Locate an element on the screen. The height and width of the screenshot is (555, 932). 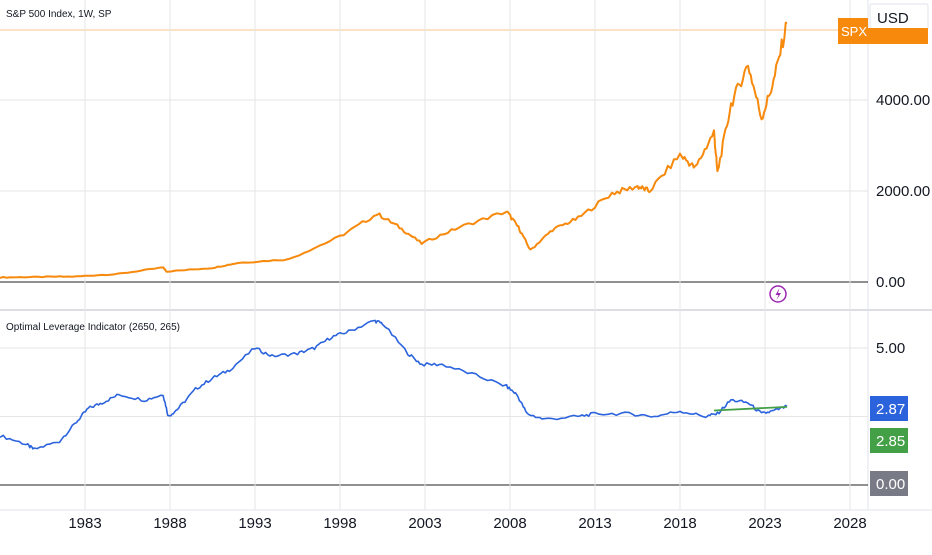
signal-value-label: 2.85 is located at coordinates (890, 441).